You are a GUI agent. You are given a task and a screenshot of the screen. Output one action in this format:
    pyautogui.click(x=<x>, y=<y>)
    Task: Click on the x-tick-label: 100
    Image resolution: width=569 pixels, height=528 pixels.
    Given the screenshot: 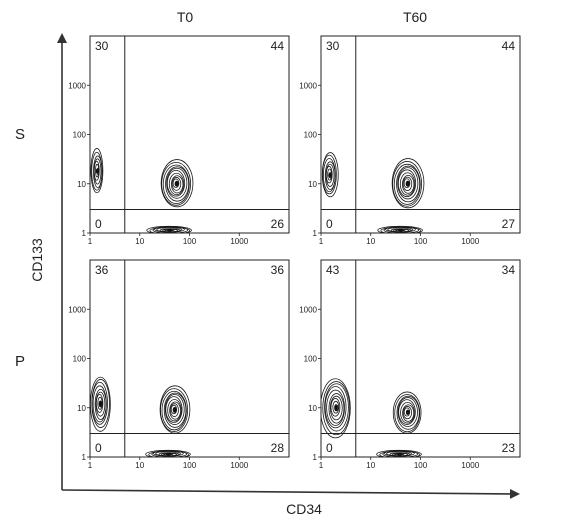 What is the action you would take?
    pyautogui.click(x=421, y=241)
    